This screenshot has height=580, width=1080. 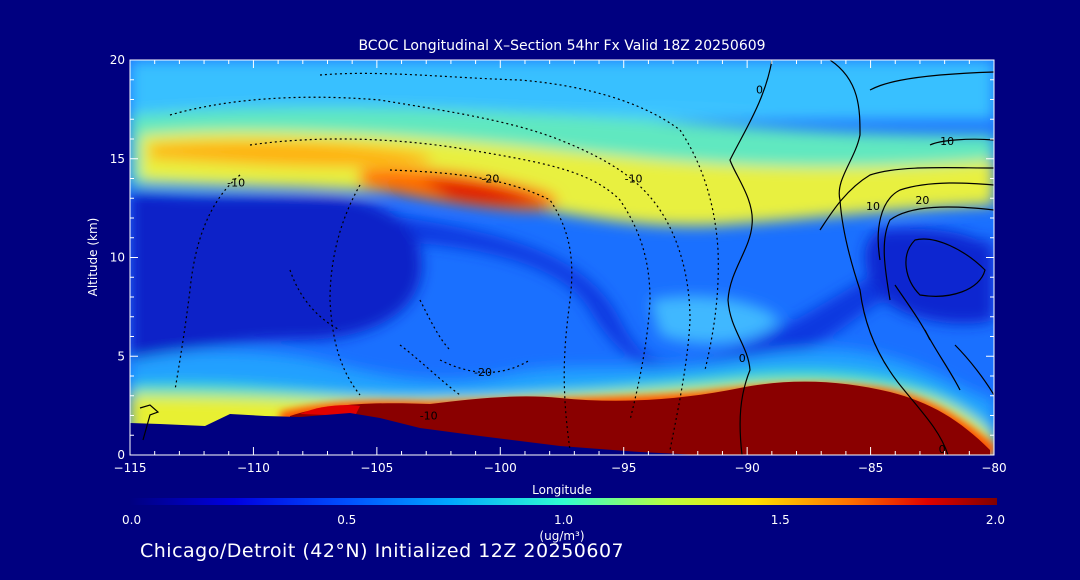 I want to click on colorbar-tick-label: 1.0, so click(x=563, y=520).